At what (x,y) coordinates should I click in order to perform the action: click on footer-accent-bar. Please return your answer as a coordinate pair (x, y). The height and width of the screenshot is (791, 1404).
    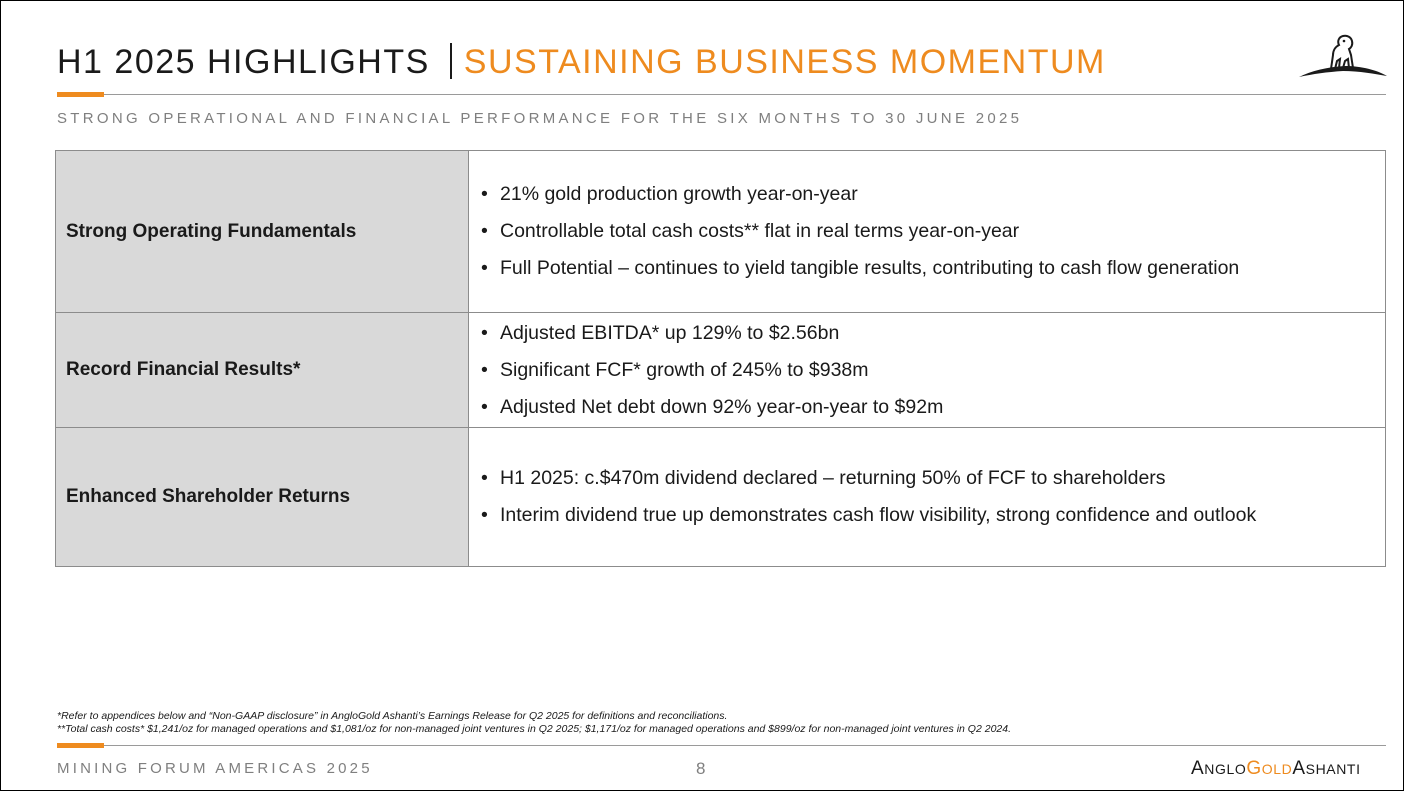
    Looking at the image, I should click on (80, 745).